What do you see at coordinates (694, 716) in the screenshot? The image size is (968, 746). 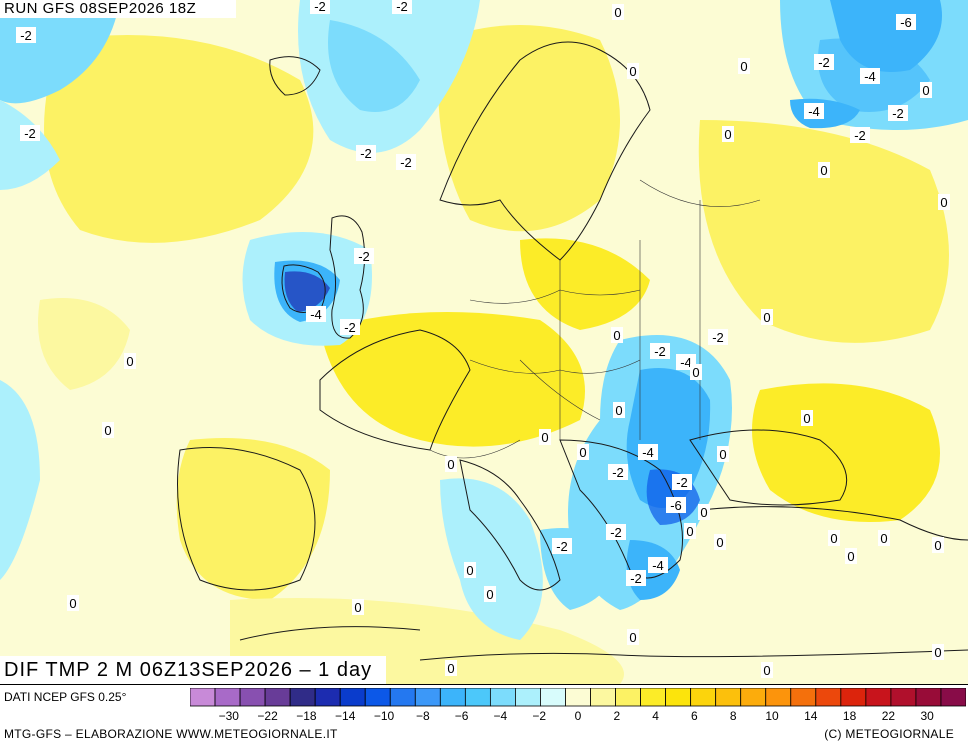 I see `color-scale-tick-label: 6` at bounding box center [694, 716].